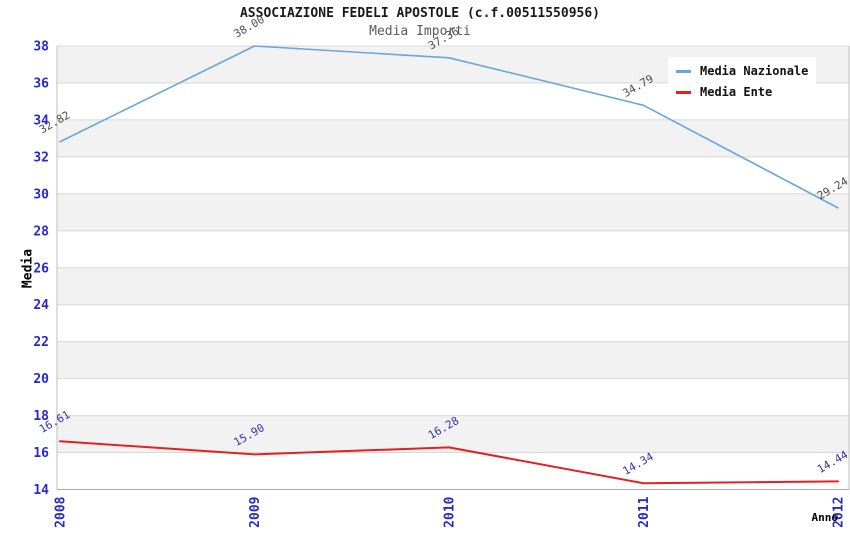 Image resolution: width=850 pixels, height=550 pixels. I want to click on chart-subtitle: Media Importi, so click(420, 31).